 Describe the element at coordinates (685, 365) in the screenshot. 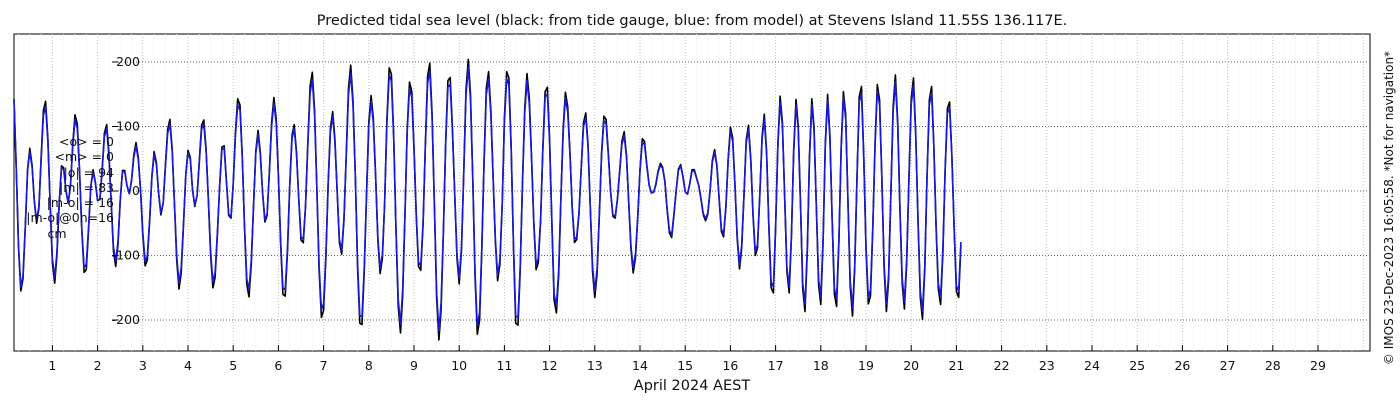

I see `x-tick-label: 15` at that location.